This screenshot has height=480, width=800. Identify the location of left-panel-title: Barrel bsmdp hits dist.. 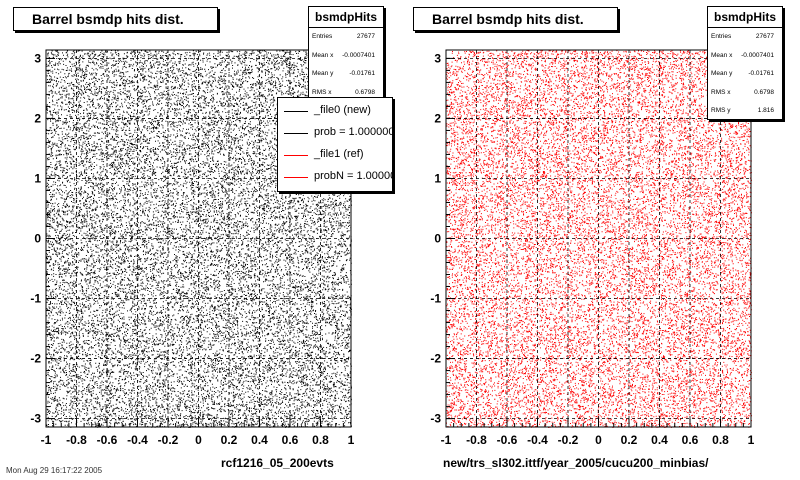
(115, 19).